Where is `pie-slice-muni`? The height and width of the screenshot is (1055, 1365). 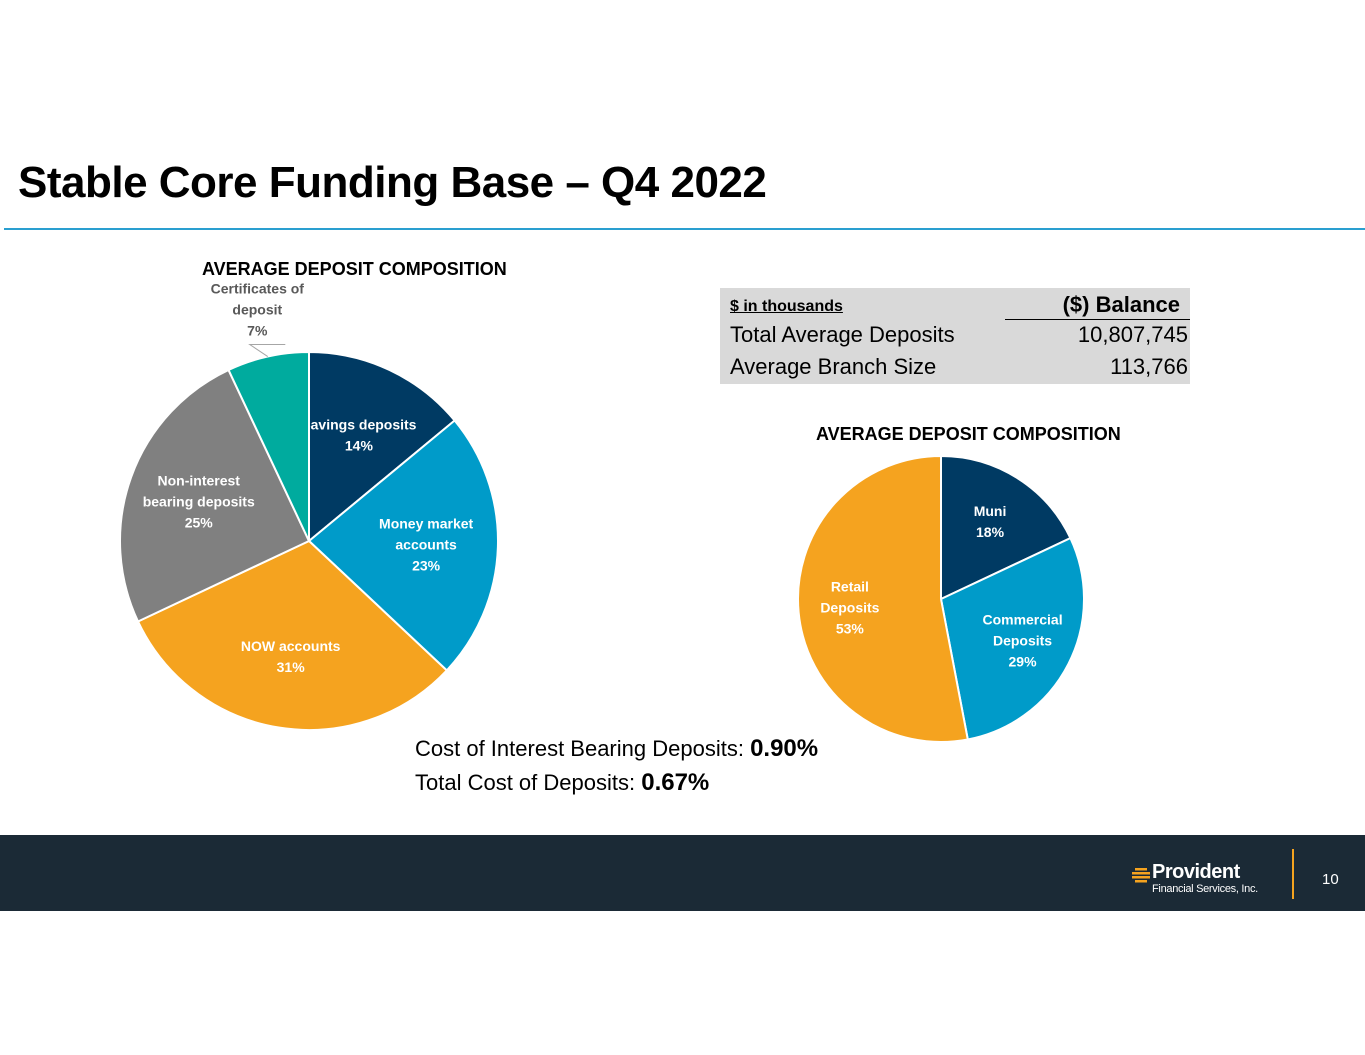 pie-slice-muni is located at coordinates (1006, 527).